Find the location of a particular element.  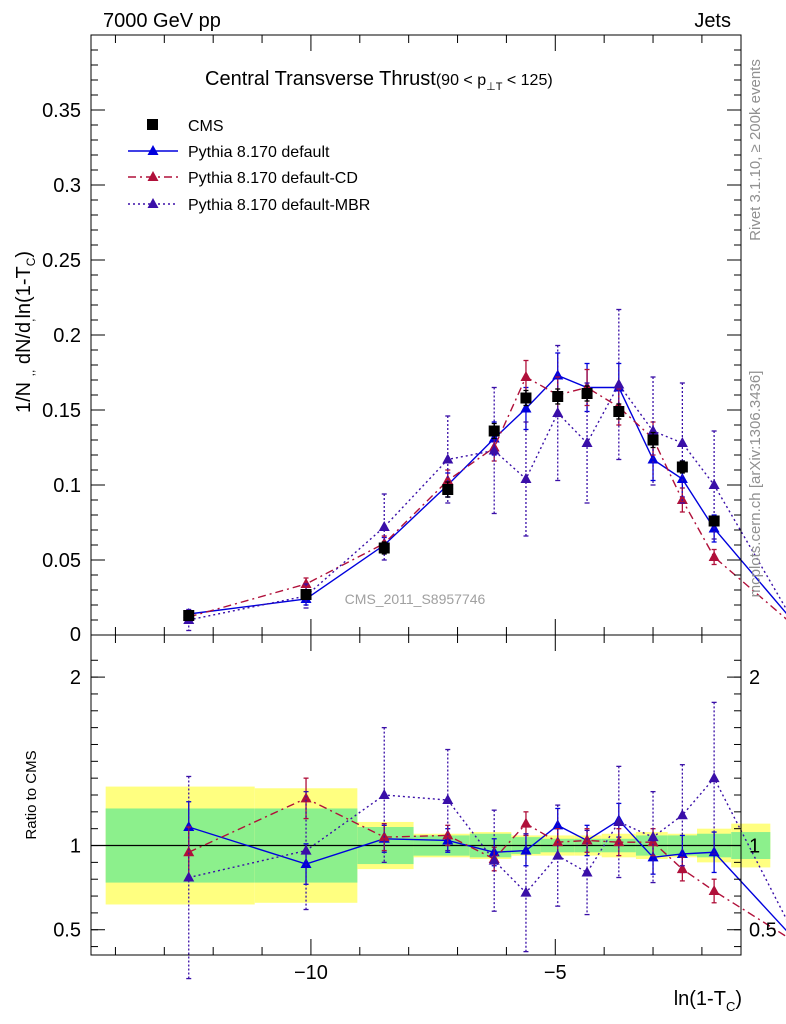

title-suffix: (90 < p is located at coordinates (461, 80).